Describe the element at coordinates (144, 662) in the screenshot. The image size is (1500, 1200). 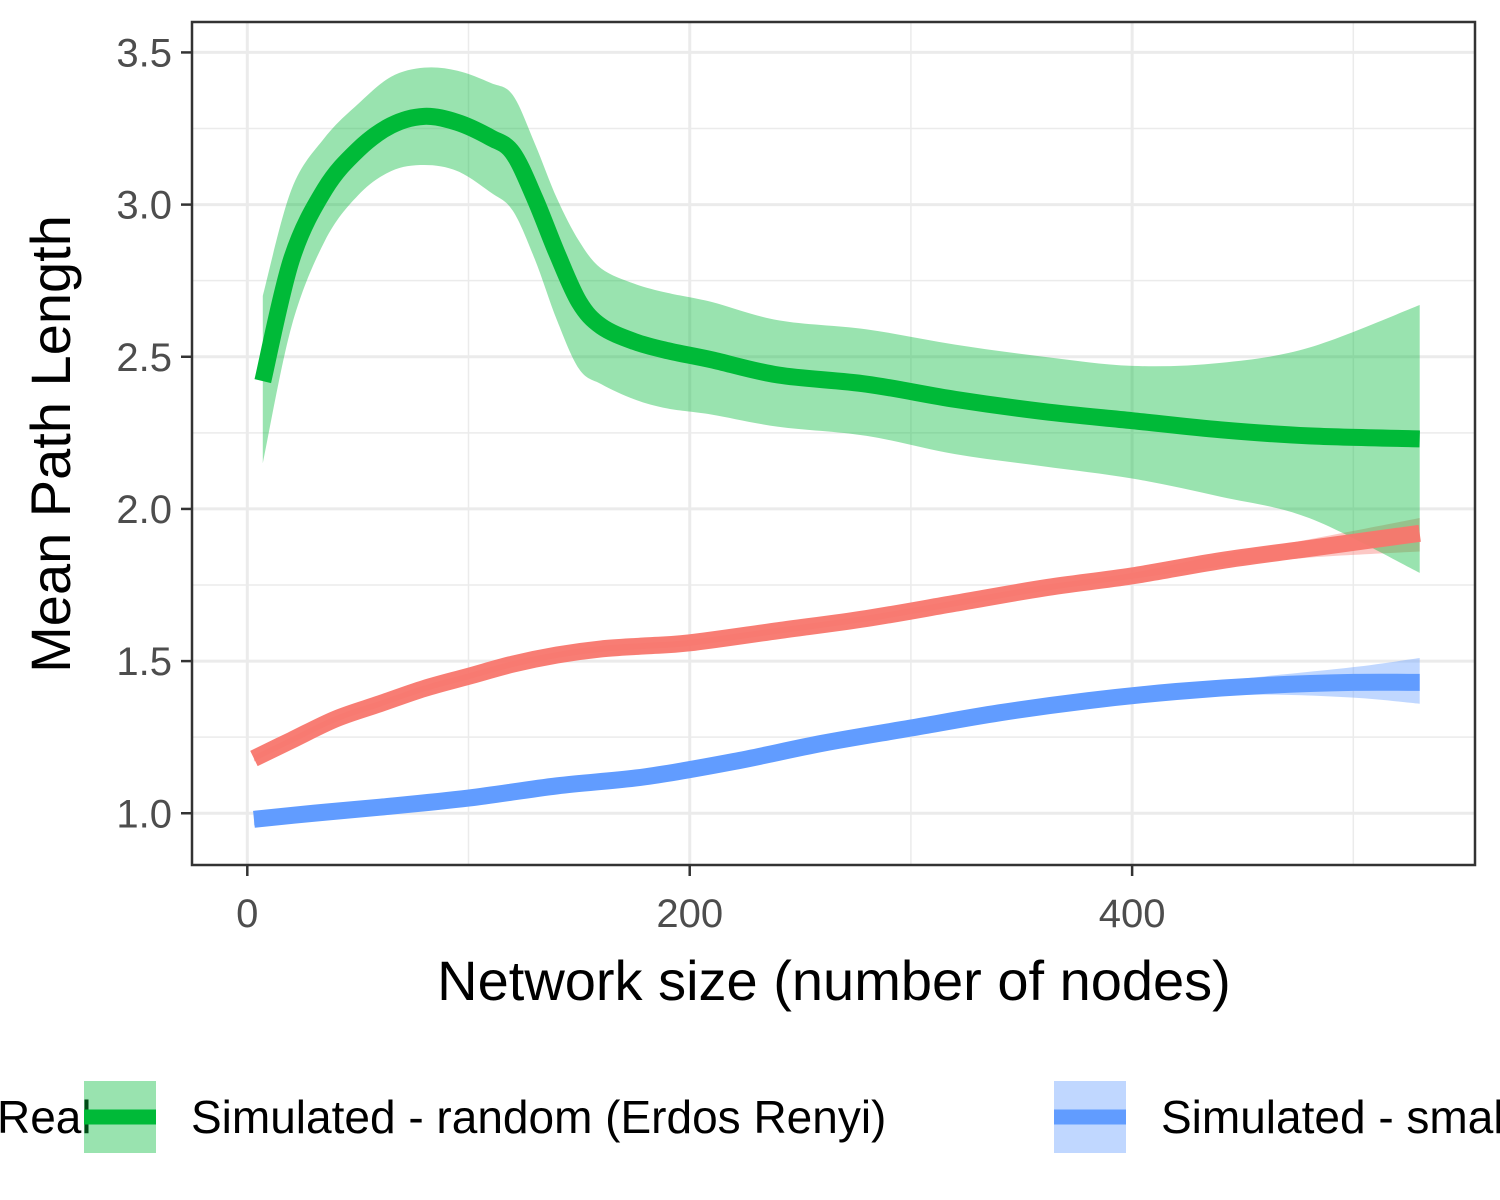
I see `y-tick-label: 1.5` at that location.